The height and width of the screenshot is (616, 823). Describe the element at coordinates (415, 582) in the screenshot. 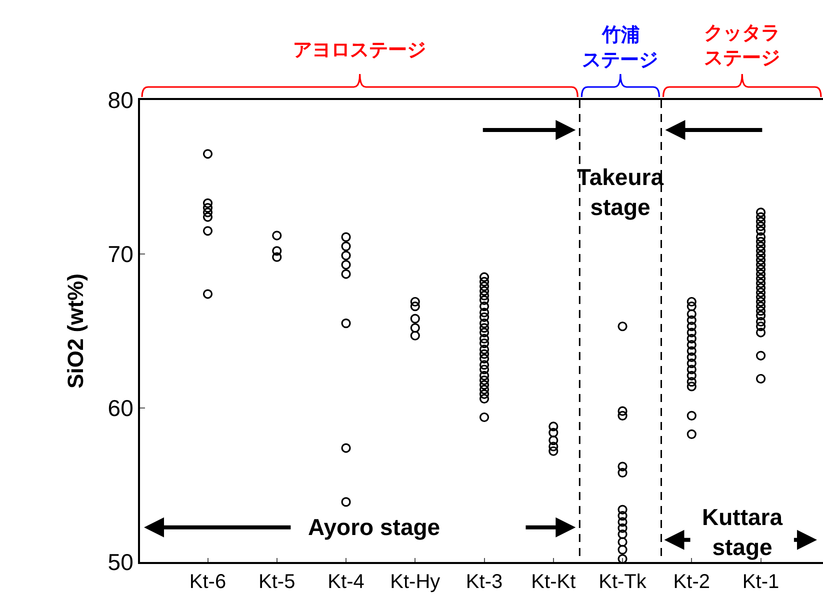

I see `x-tick-label: Kt-Hy` at that location.